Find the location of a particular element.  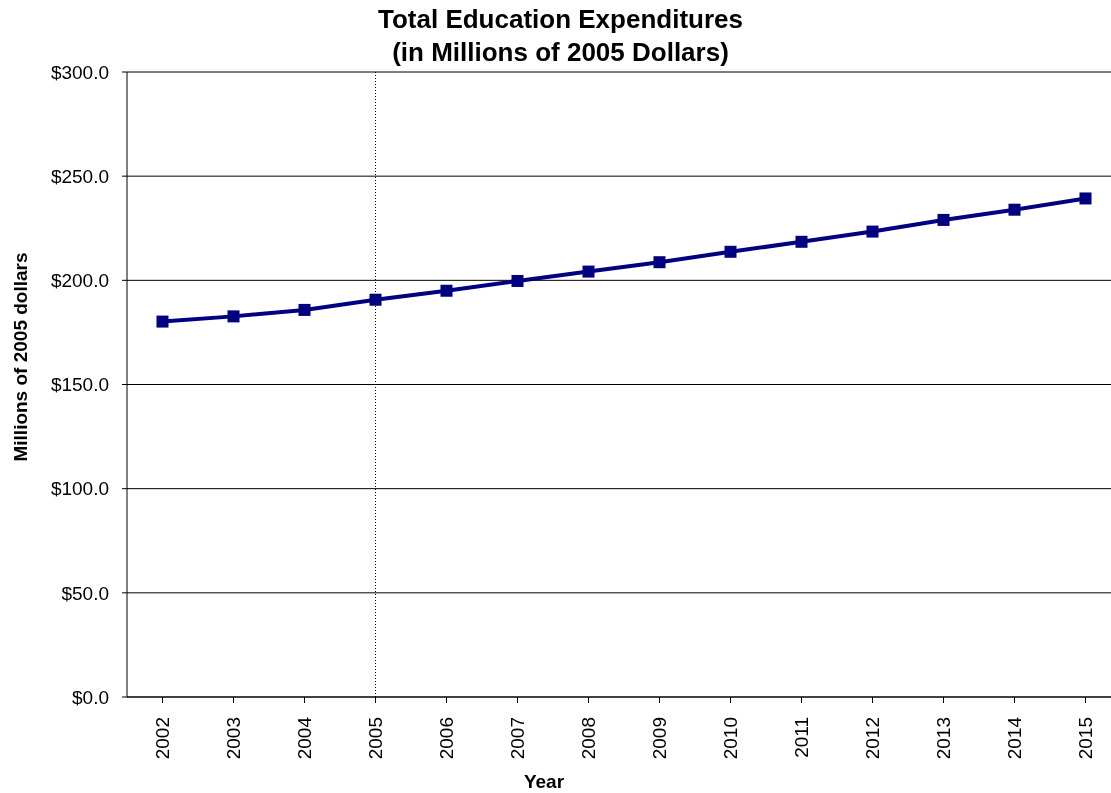

y-tick-label: $150.0 is located at coordinates (79, 385).